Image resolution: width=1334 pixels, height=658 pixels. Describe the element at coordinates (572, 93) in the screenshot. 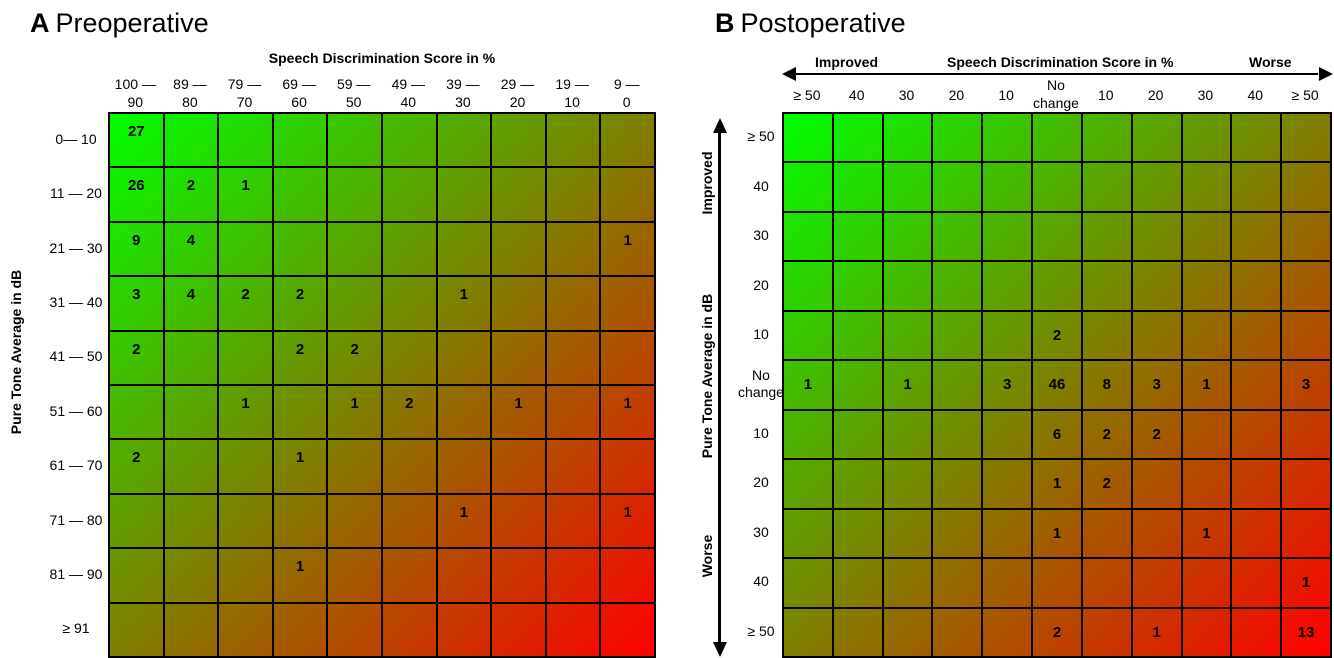

I see `column-header: 19 — 10` at that location.